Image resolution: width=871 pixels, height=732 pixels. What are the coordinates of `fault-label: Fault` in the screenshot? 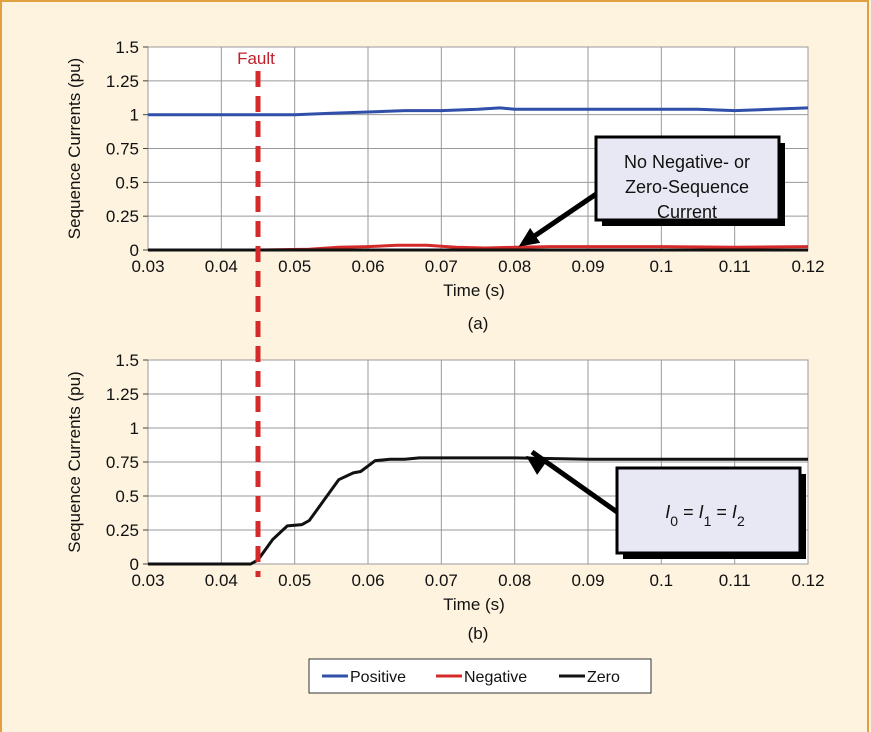 It's located at (256, 58).